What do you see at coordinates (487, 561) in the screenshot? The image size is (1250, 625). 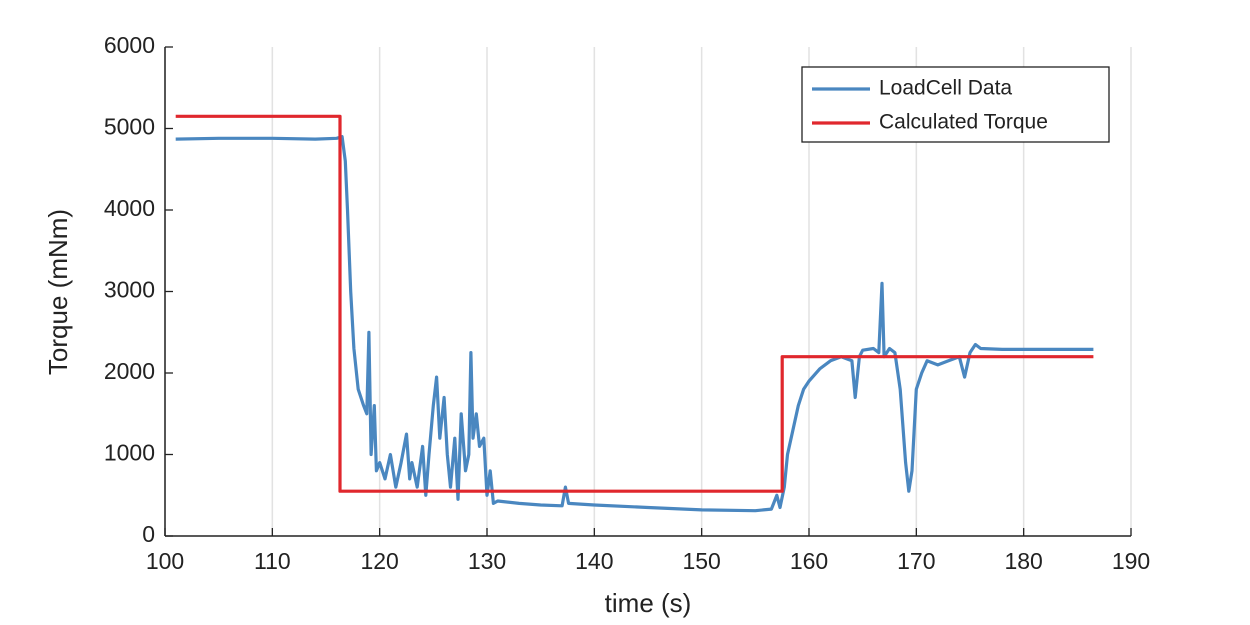 I see `x-tick-label: 130` at bounding box center [487, 561].